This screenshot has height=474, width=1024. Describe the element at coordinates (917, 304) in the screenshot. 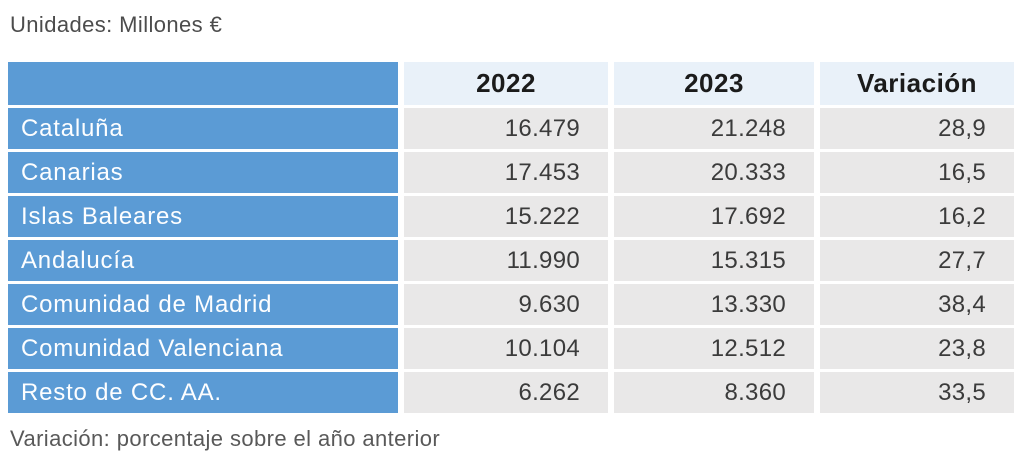

I see `value-variacion: 38,4` at that location.